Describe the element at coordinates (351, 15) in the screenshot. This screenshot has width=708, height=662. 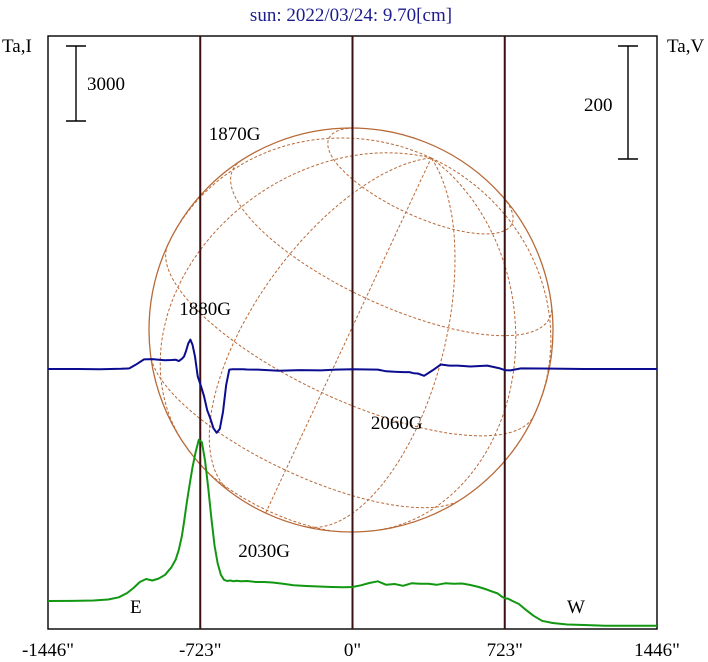
I see `chart-title: sun: 2022/03/24: 9.70[cm]` at that location.